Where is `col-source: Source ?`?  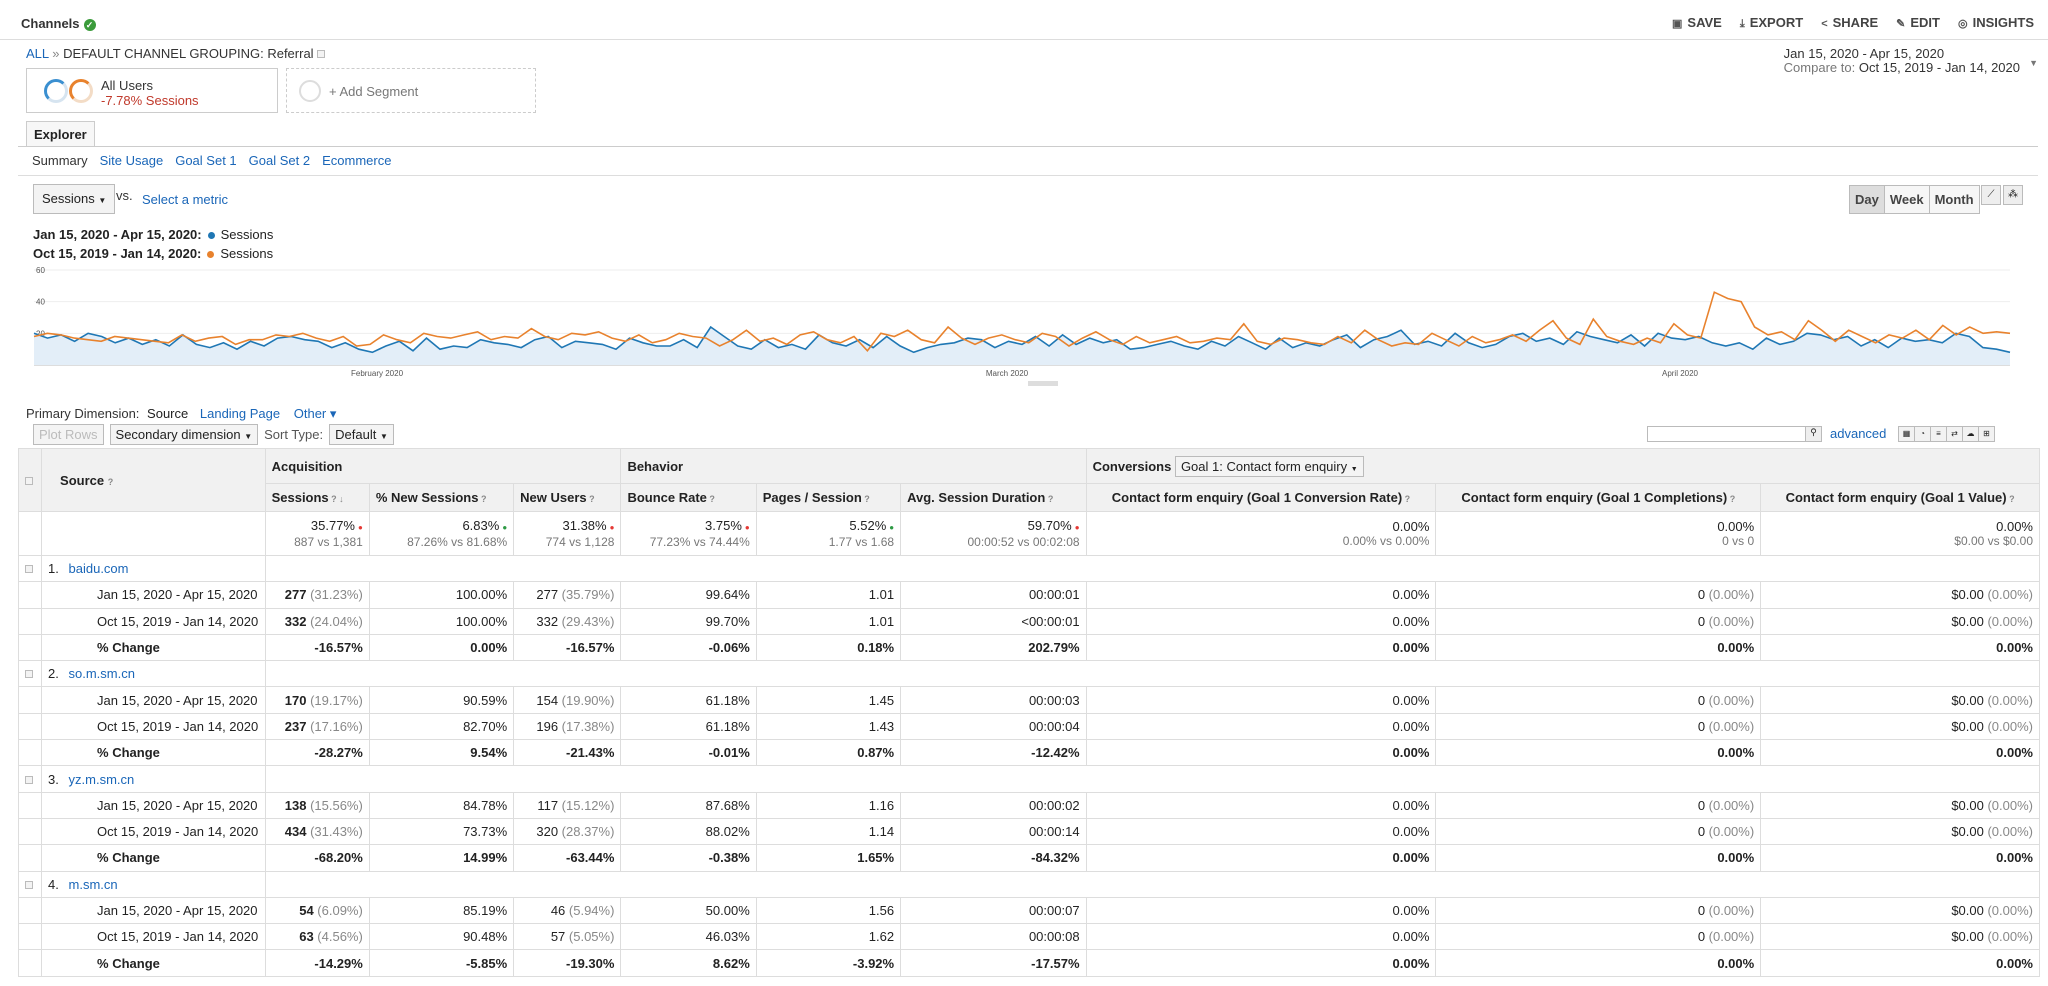
col-source: Source ? is located at coordinates (153, 480).